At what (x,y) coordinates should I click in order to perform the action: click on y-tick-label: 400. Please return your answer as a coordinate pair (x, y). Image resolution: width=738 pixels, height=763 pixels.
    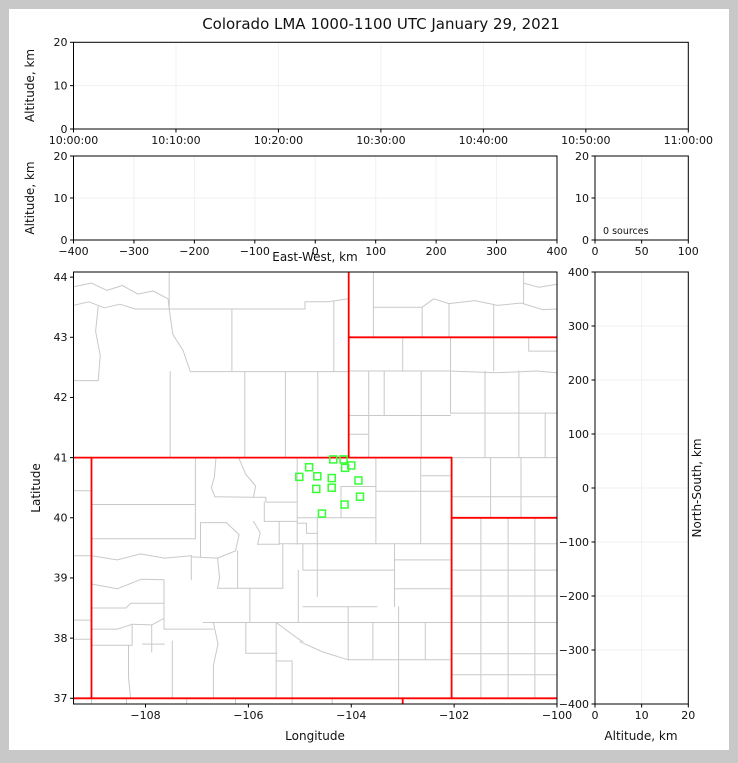
    Looking at the image, I should click on (578, 272).